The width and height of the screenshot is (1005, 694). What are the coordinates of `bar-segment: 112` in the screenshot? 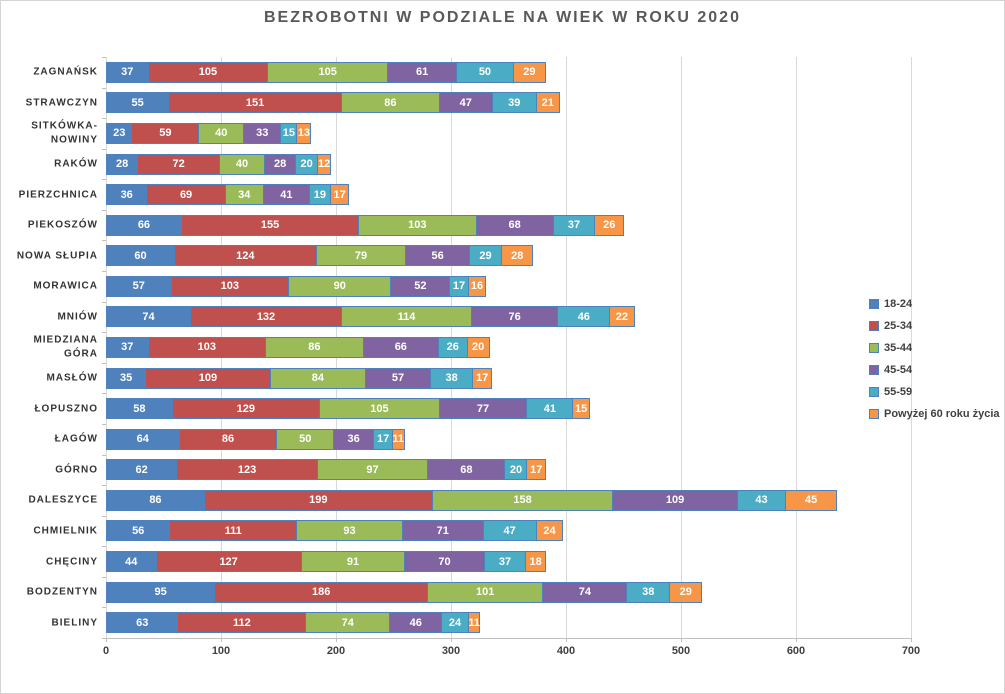 It's located at (242, 623).